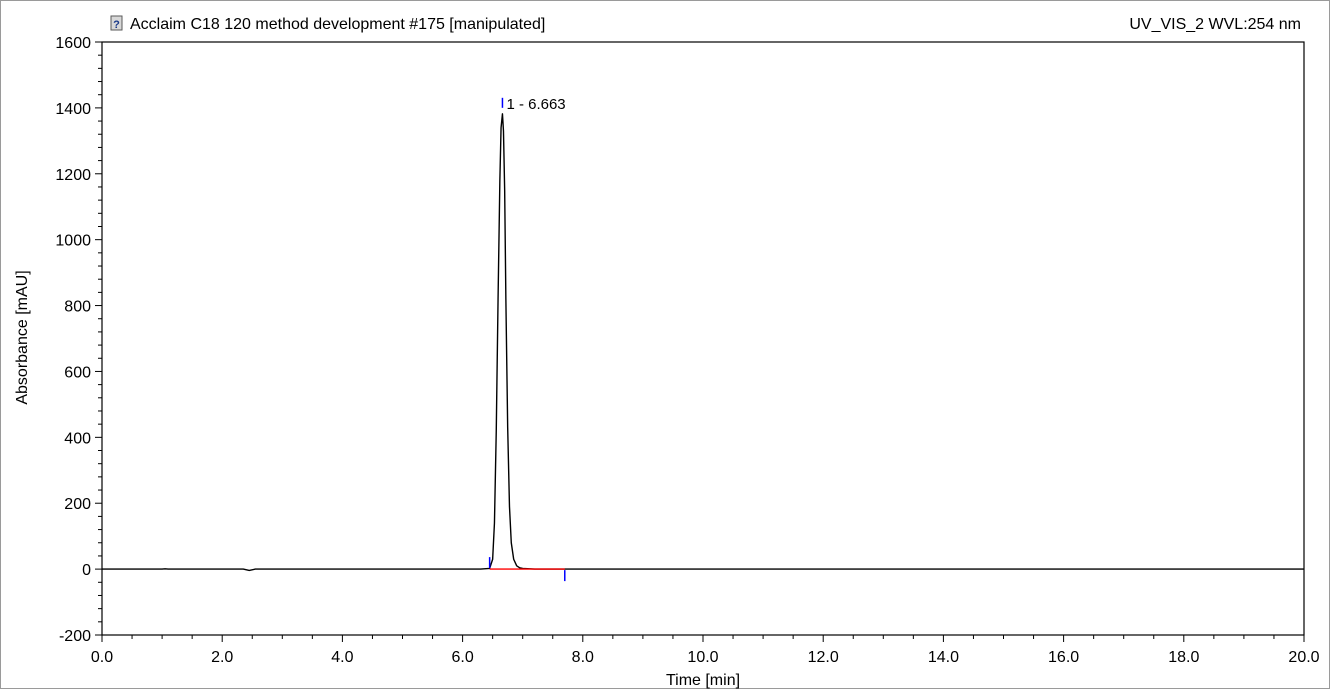 The height and width of the screenshot is (691, 1332). What do you see at coordinates (75, 636) in the screenshot?
I see `y-tick-label: -200` at bounding box center [75, 636].